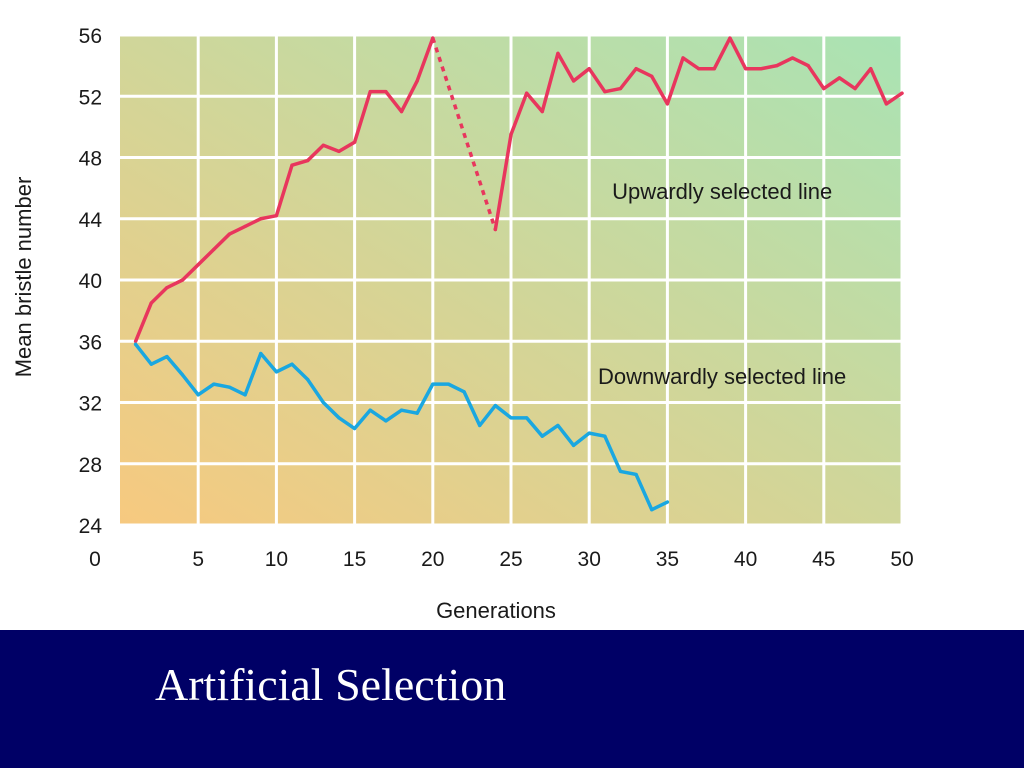 This screenshot has height=768, width=1024. Describe the element at coordinates (354, 559) in the screenshot. I see `x-tick-label: 15` at that location.